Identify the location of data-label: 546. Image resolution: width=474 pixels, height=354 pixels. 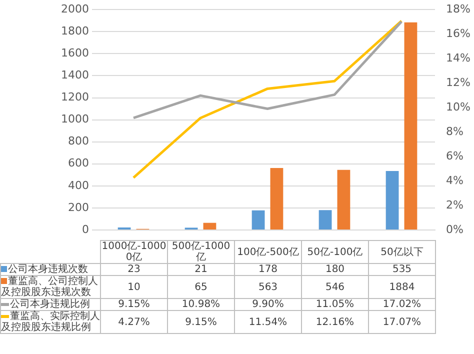
(335, 287).